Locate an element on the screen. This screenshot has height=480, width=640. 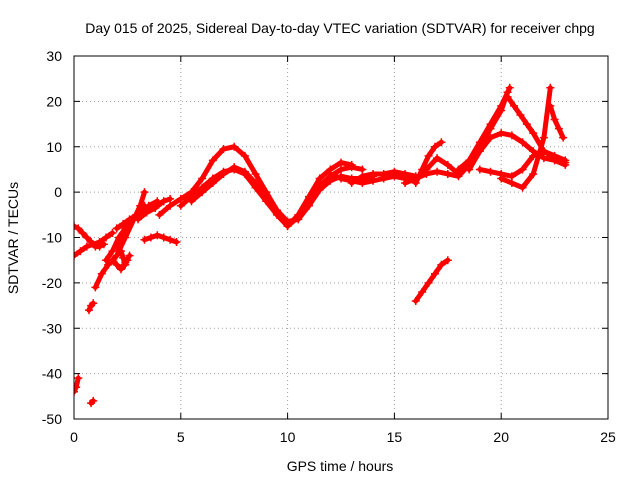
x-tick-label-1: 5 is located at coordinates (181, 437).